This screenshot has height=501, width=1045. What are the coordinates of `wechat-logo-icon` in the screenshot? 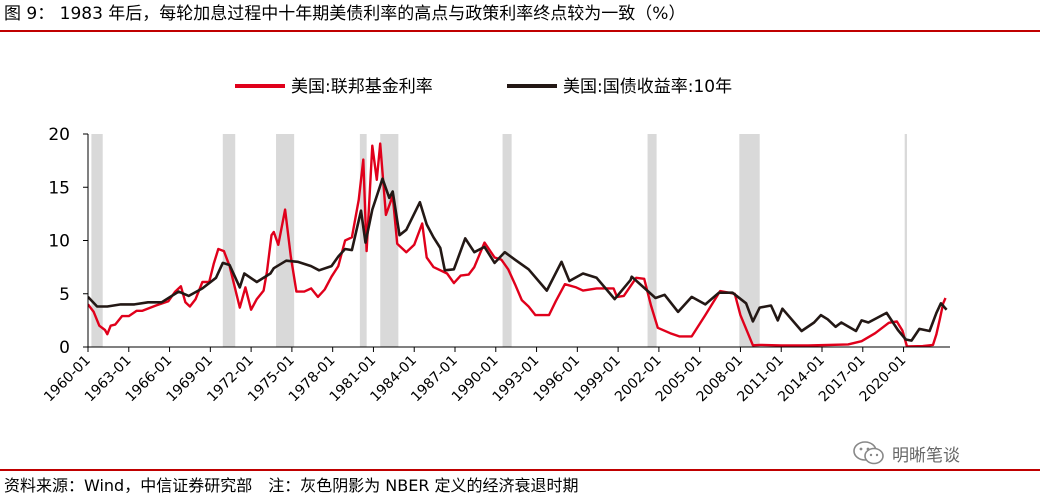 It's located at (868, 453).